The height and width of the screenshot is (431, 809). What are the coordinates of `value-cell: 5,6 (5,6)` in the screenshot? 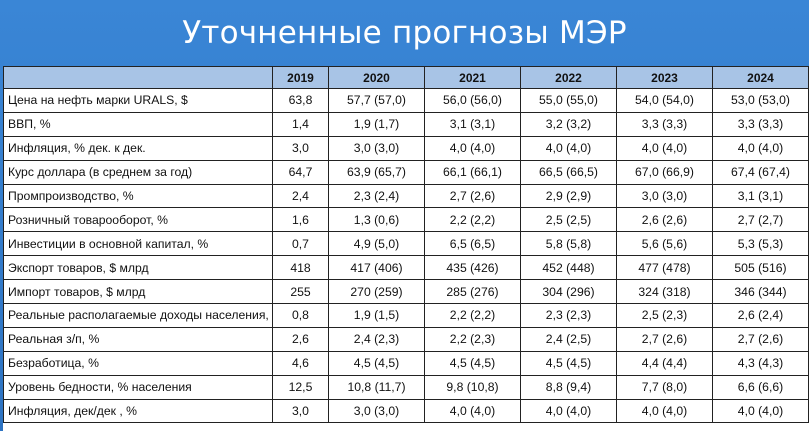 It's located at (664, 244).